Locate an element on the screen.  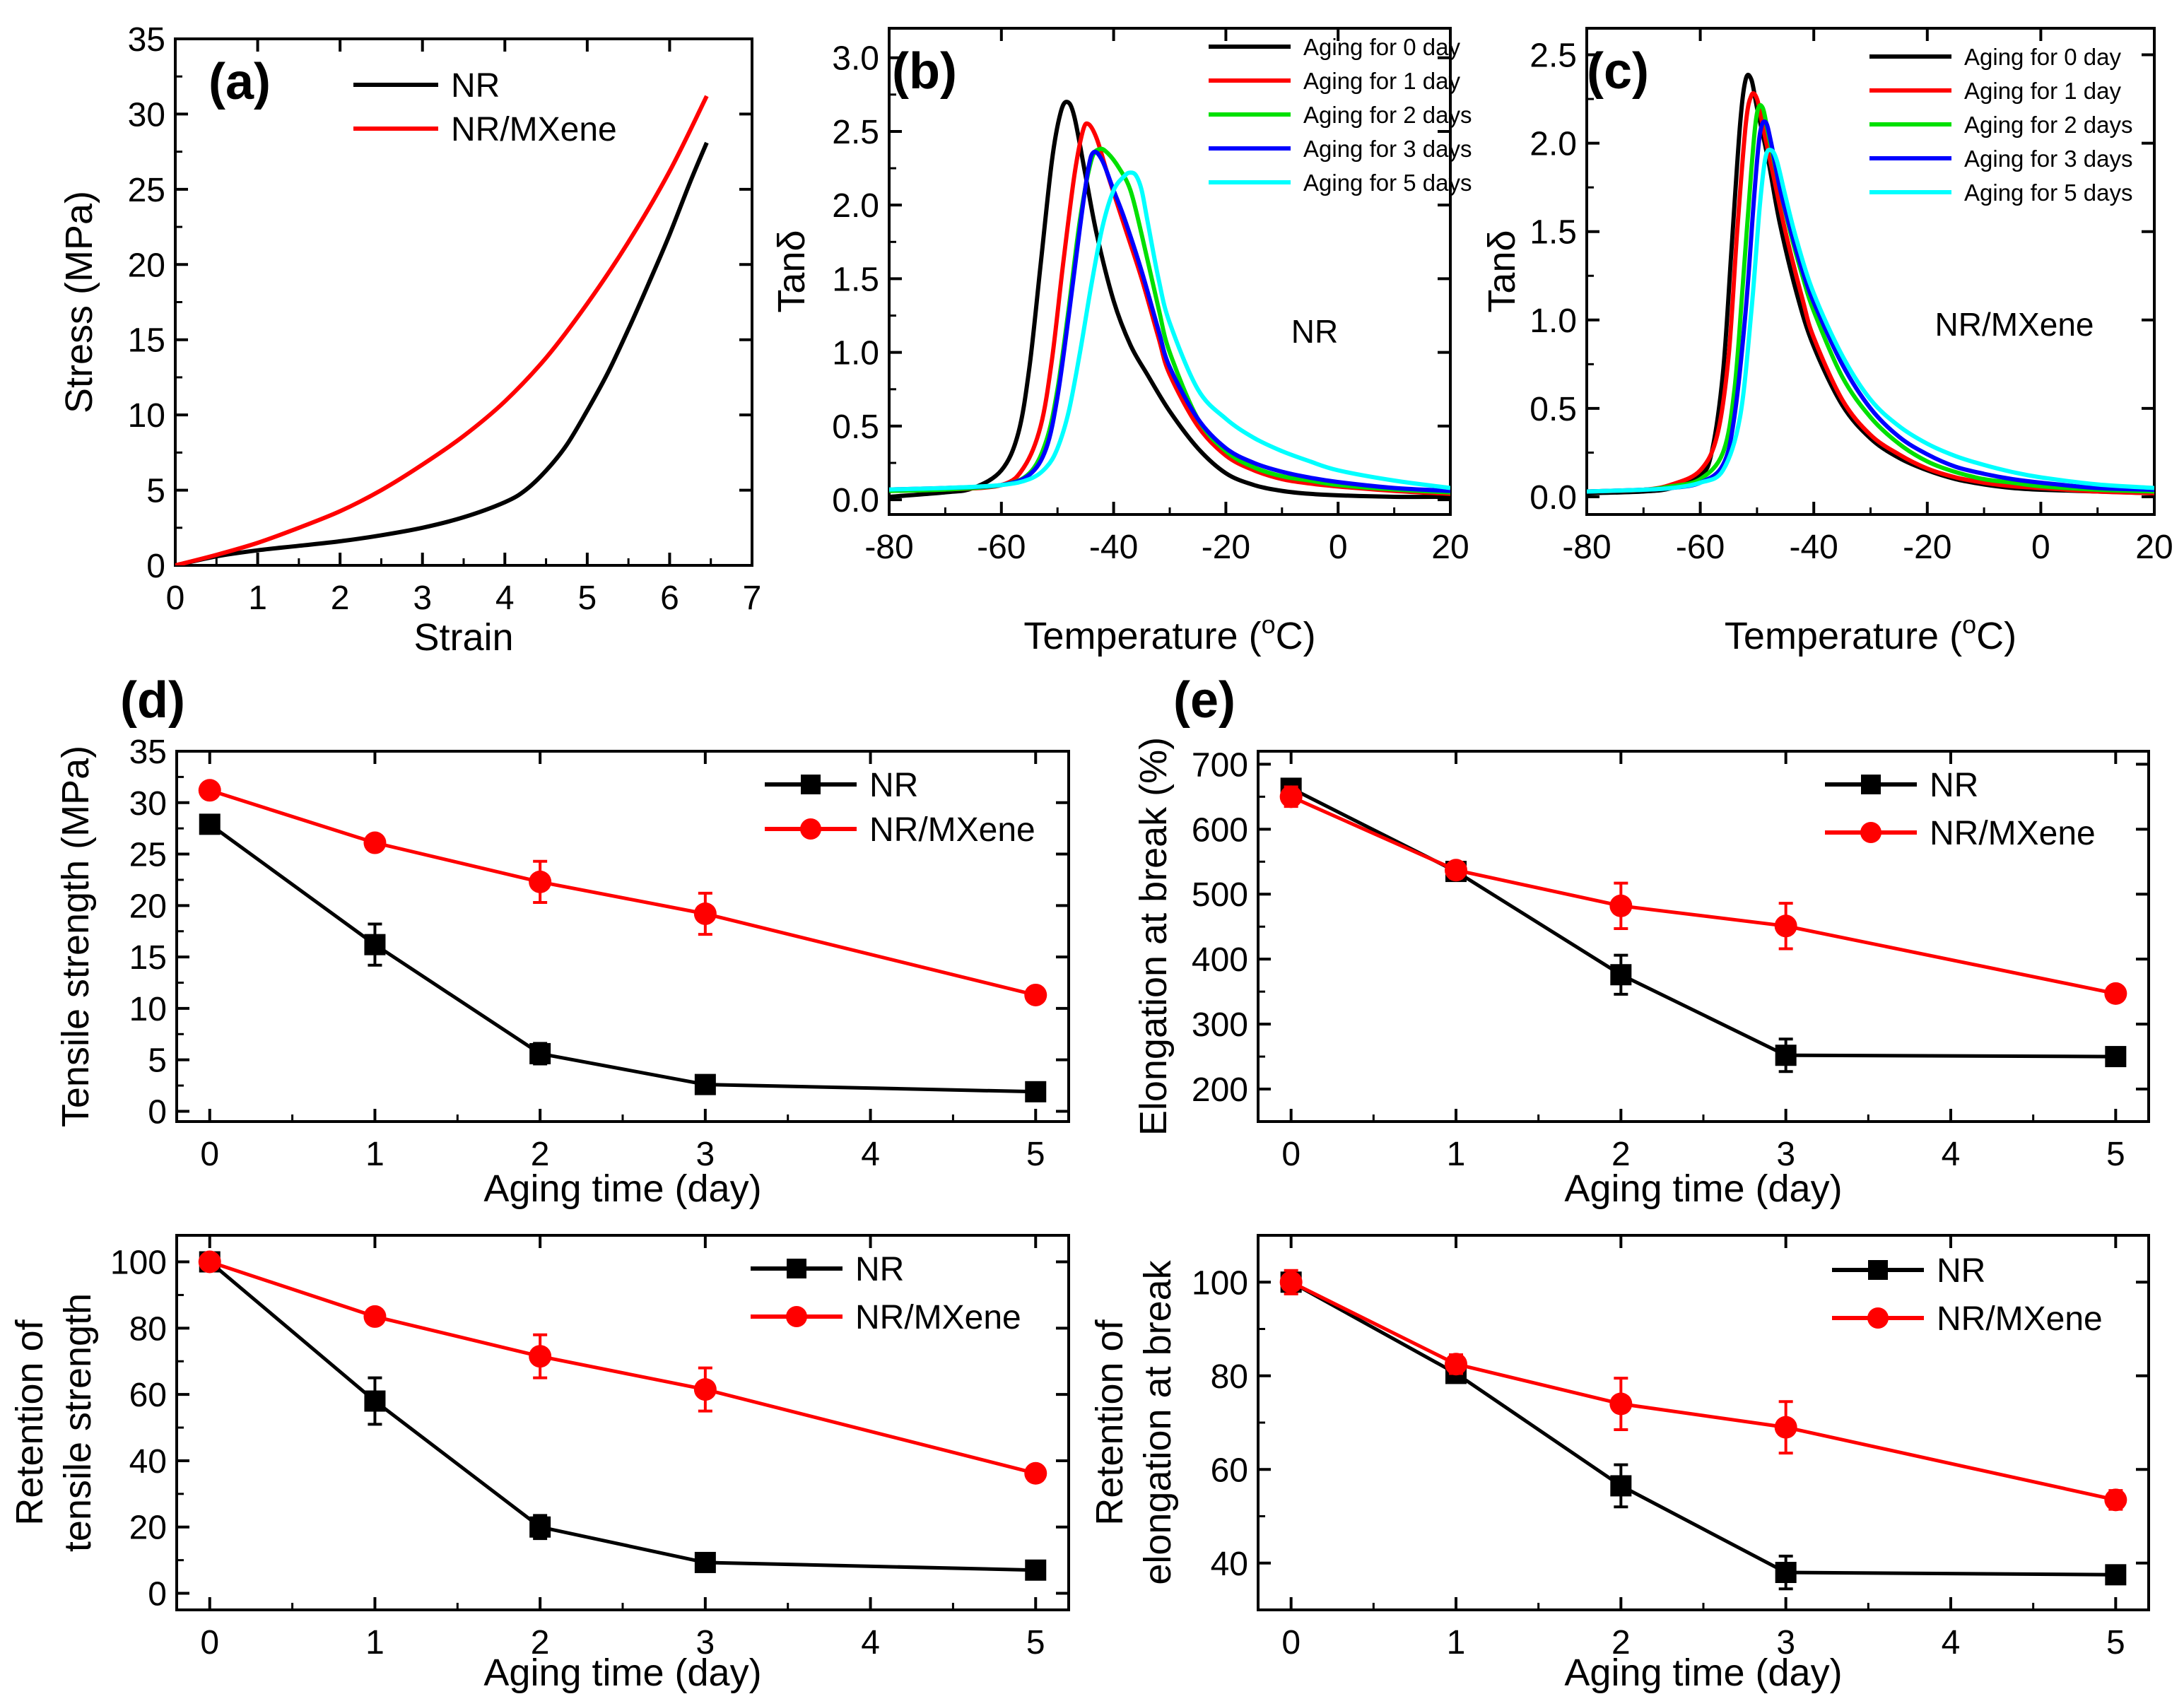
panel-label: (b) is located at coordinates (925, 71).